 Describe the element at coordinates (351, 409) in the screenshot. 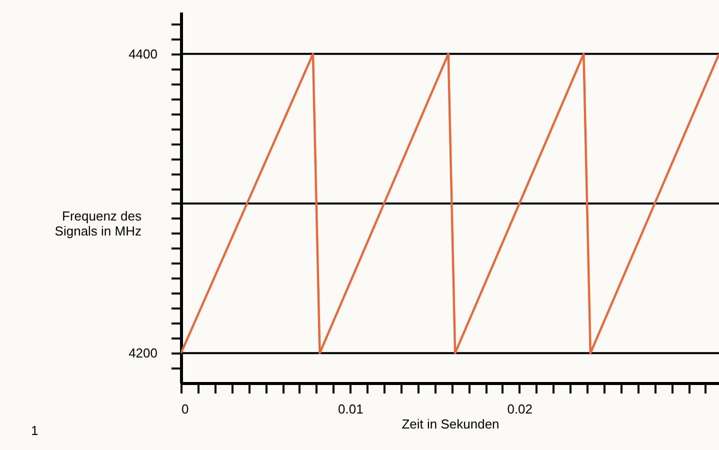

I see `x-tick-label: 0.01` at that location.